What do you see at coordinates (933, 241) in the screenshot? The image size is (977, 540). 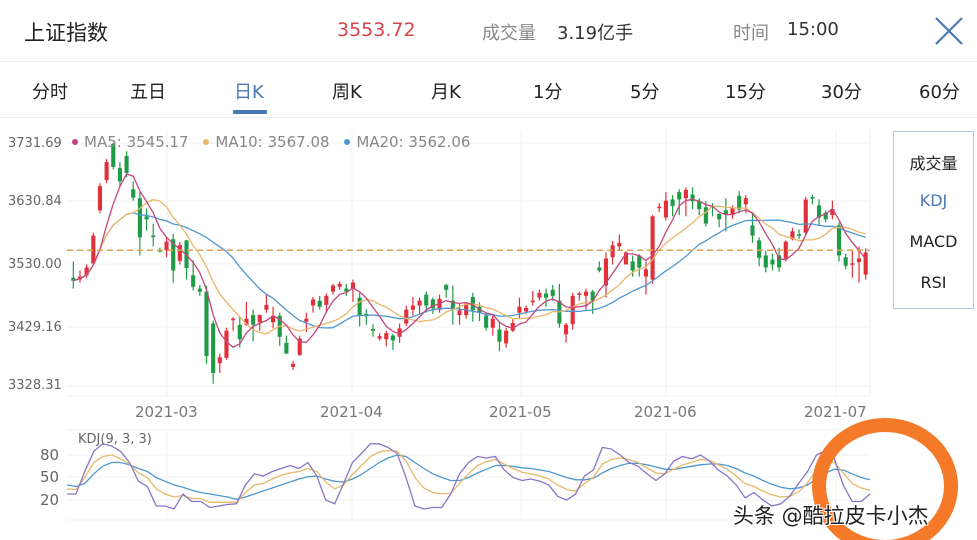 I see `indicator-macd: MACD` at bounding box center [933, 241].